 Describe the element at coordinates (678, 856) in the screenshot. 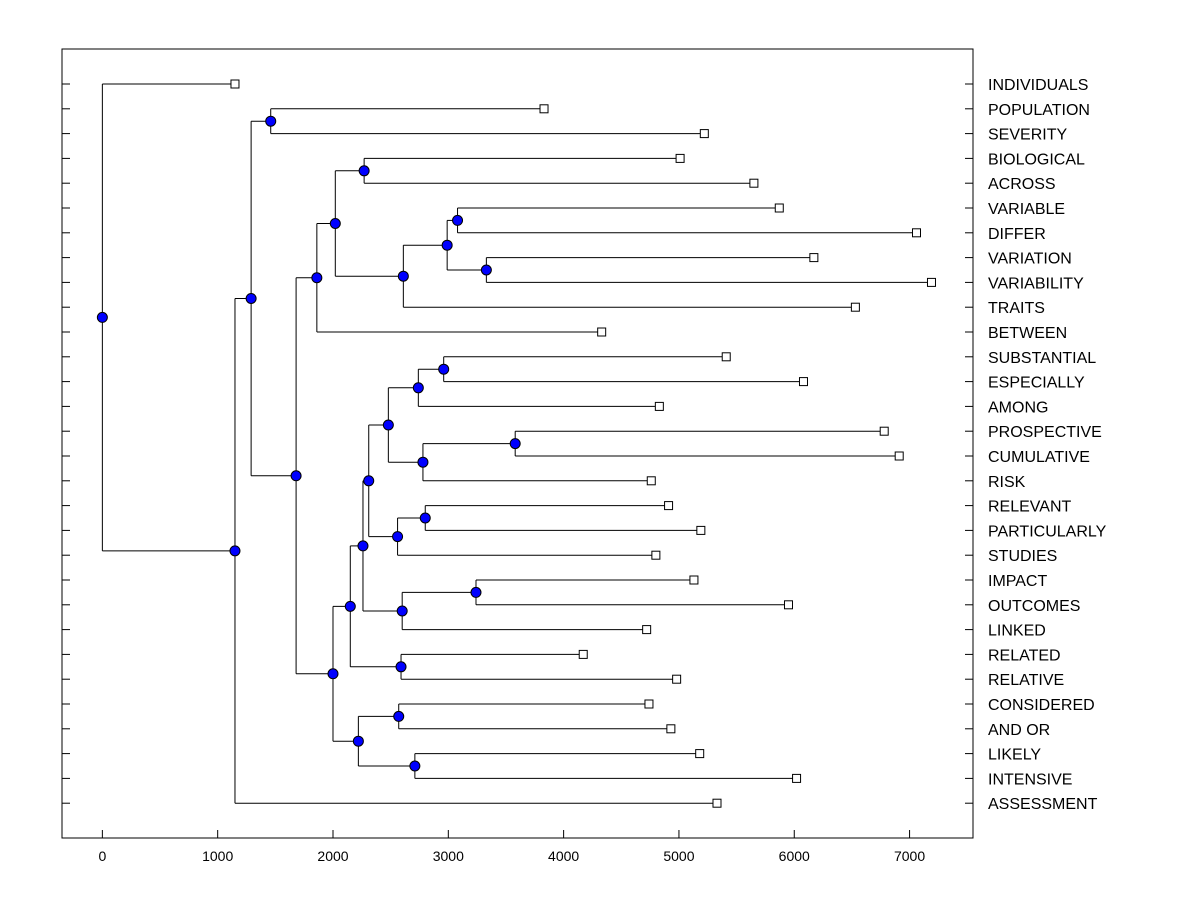

I see `x-tick-label: 5000` at that location.